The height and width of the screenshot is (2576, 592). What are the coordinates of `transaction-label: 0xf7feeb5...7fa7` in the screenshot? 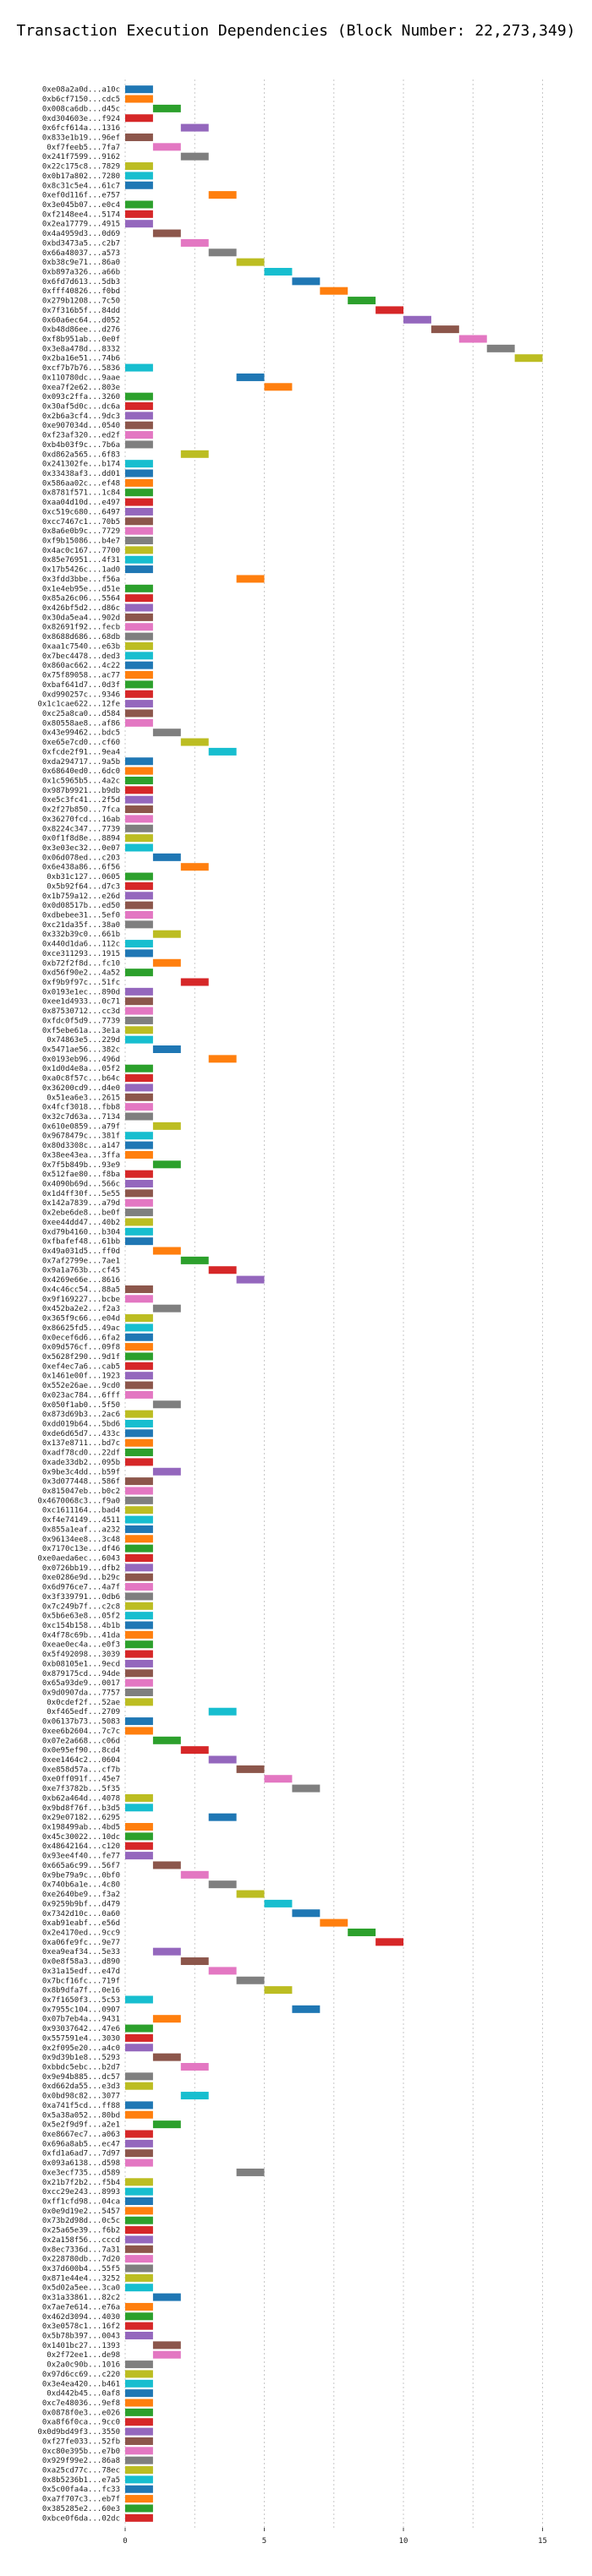 It's located at (84, 148).